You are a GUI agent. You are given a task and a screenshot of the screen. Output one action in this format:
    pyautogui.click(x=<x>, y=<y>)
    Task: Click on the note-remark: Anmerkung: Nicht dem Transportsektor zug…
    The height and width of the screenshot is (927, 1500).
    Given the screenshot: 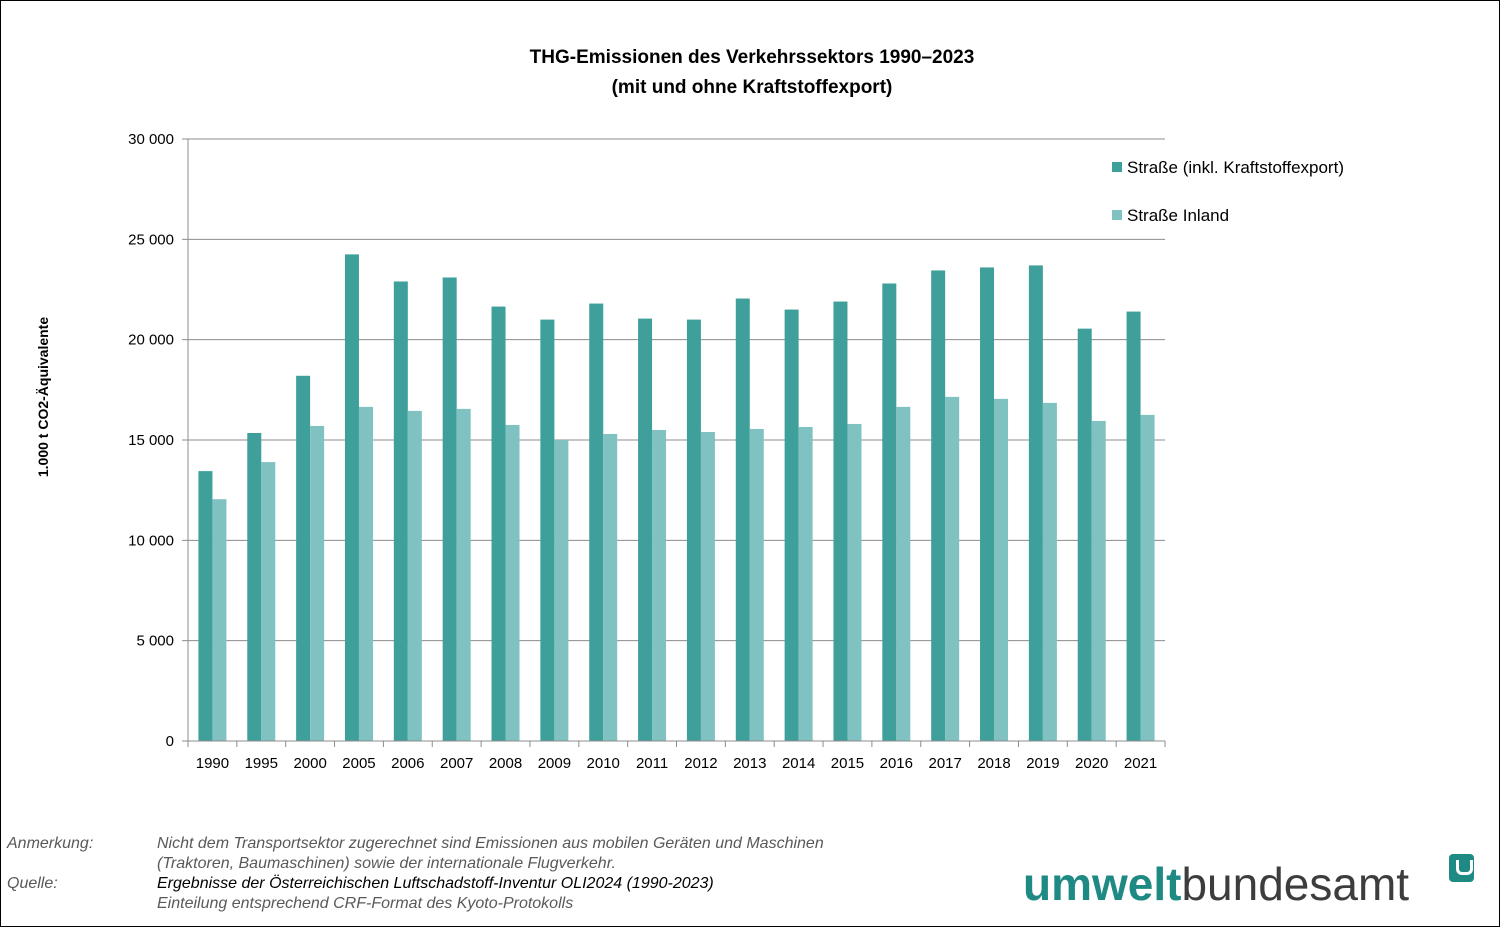 What is the action you would take?
    pyautogui.click(x=415, y=844)
    